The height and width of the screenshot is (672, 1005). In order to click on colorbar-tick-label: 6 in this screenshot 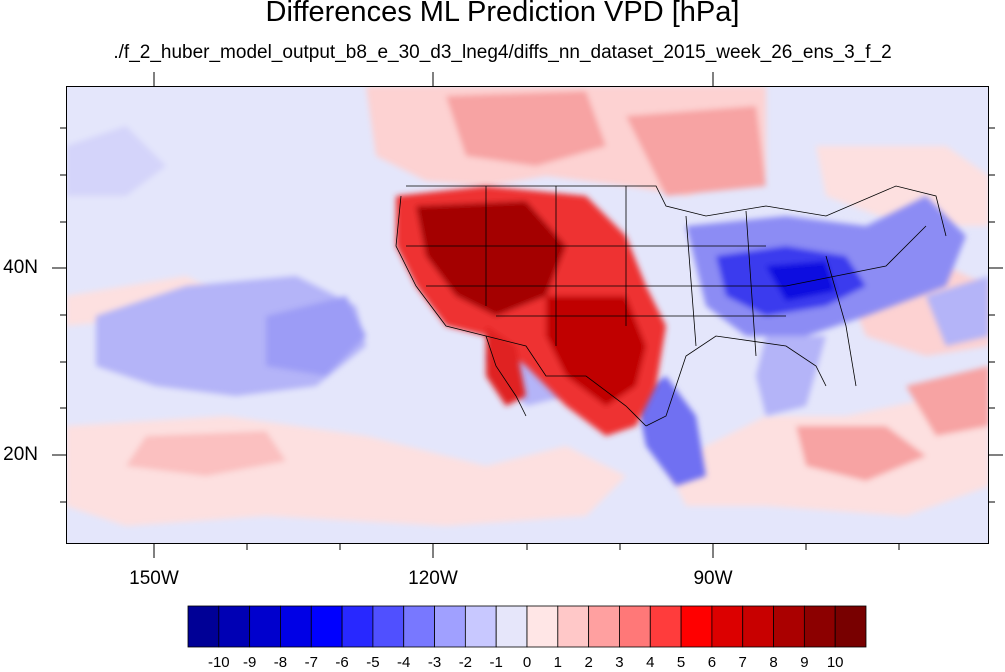, I will do `click(712, 662)`.